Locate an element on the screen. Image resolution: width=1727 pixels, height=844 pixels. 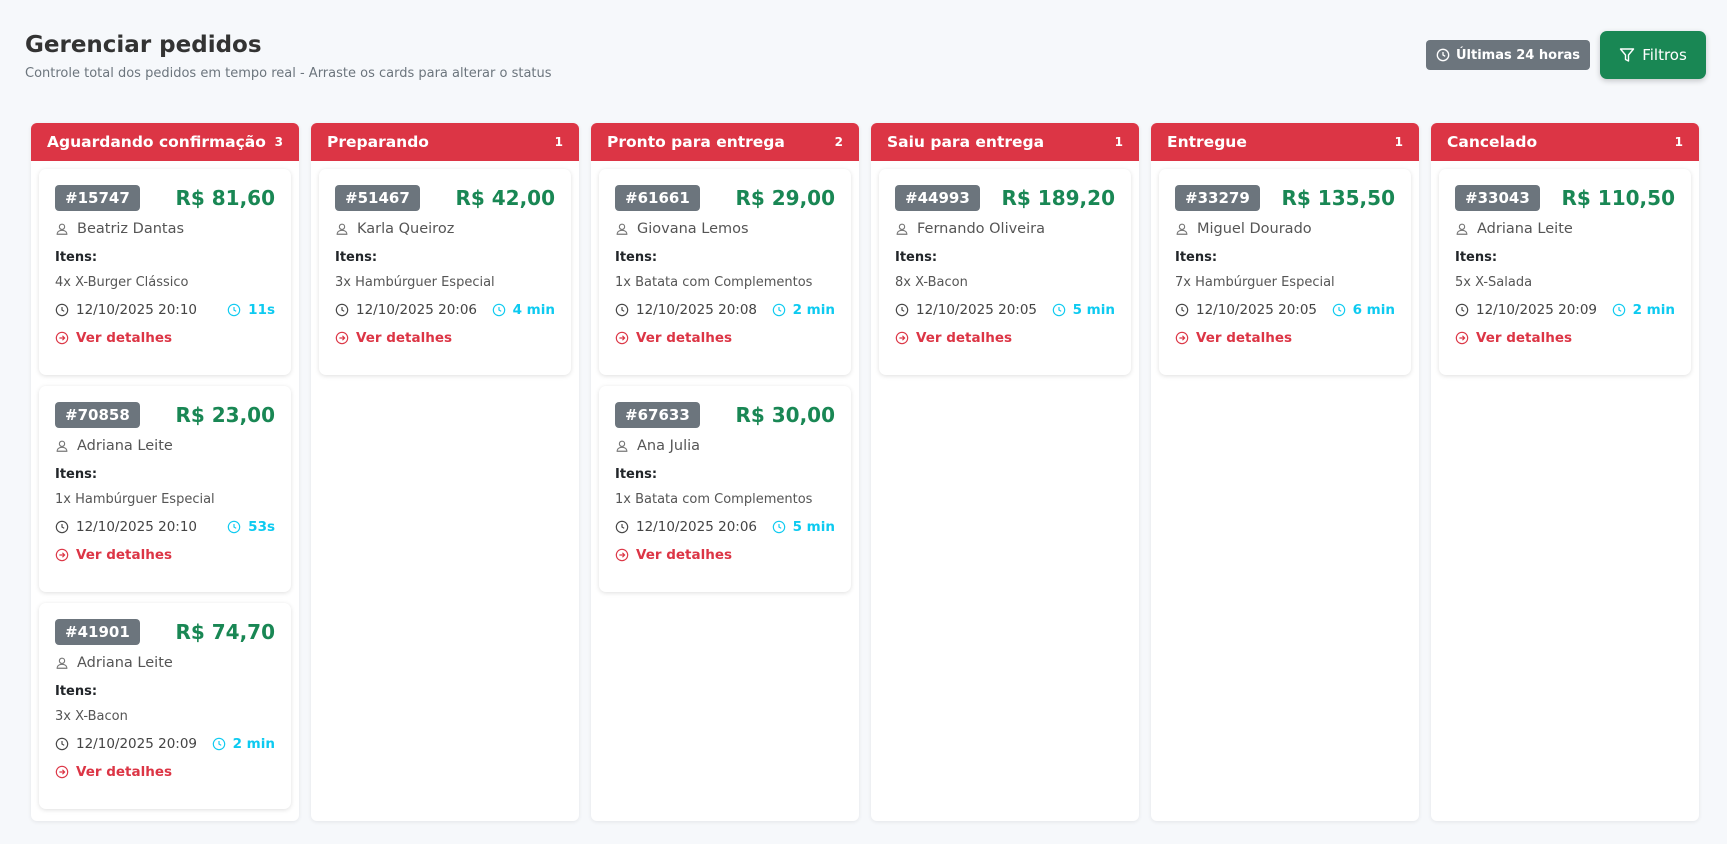
items-list: 4x X-Burger Clássico is located at coordinates (122, 282).